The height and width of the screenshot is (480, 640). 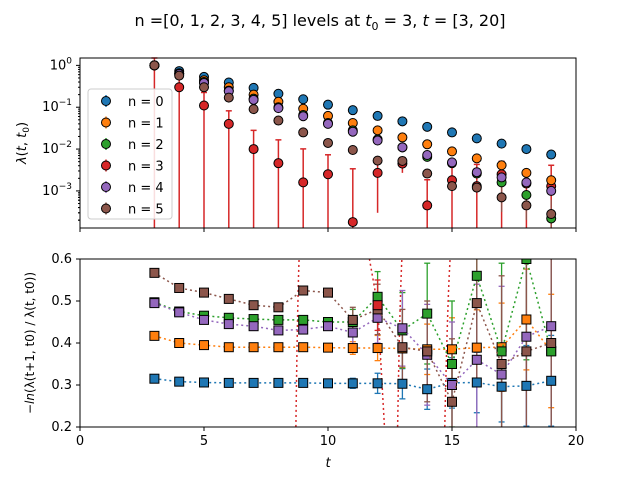 What do you see at coordinates (61, 138) in the screenshot?
I see `top-y-ticks: 10⁰ 10⁻¹ 10⁻² 10⁻³` at bounding box center [61, 138].